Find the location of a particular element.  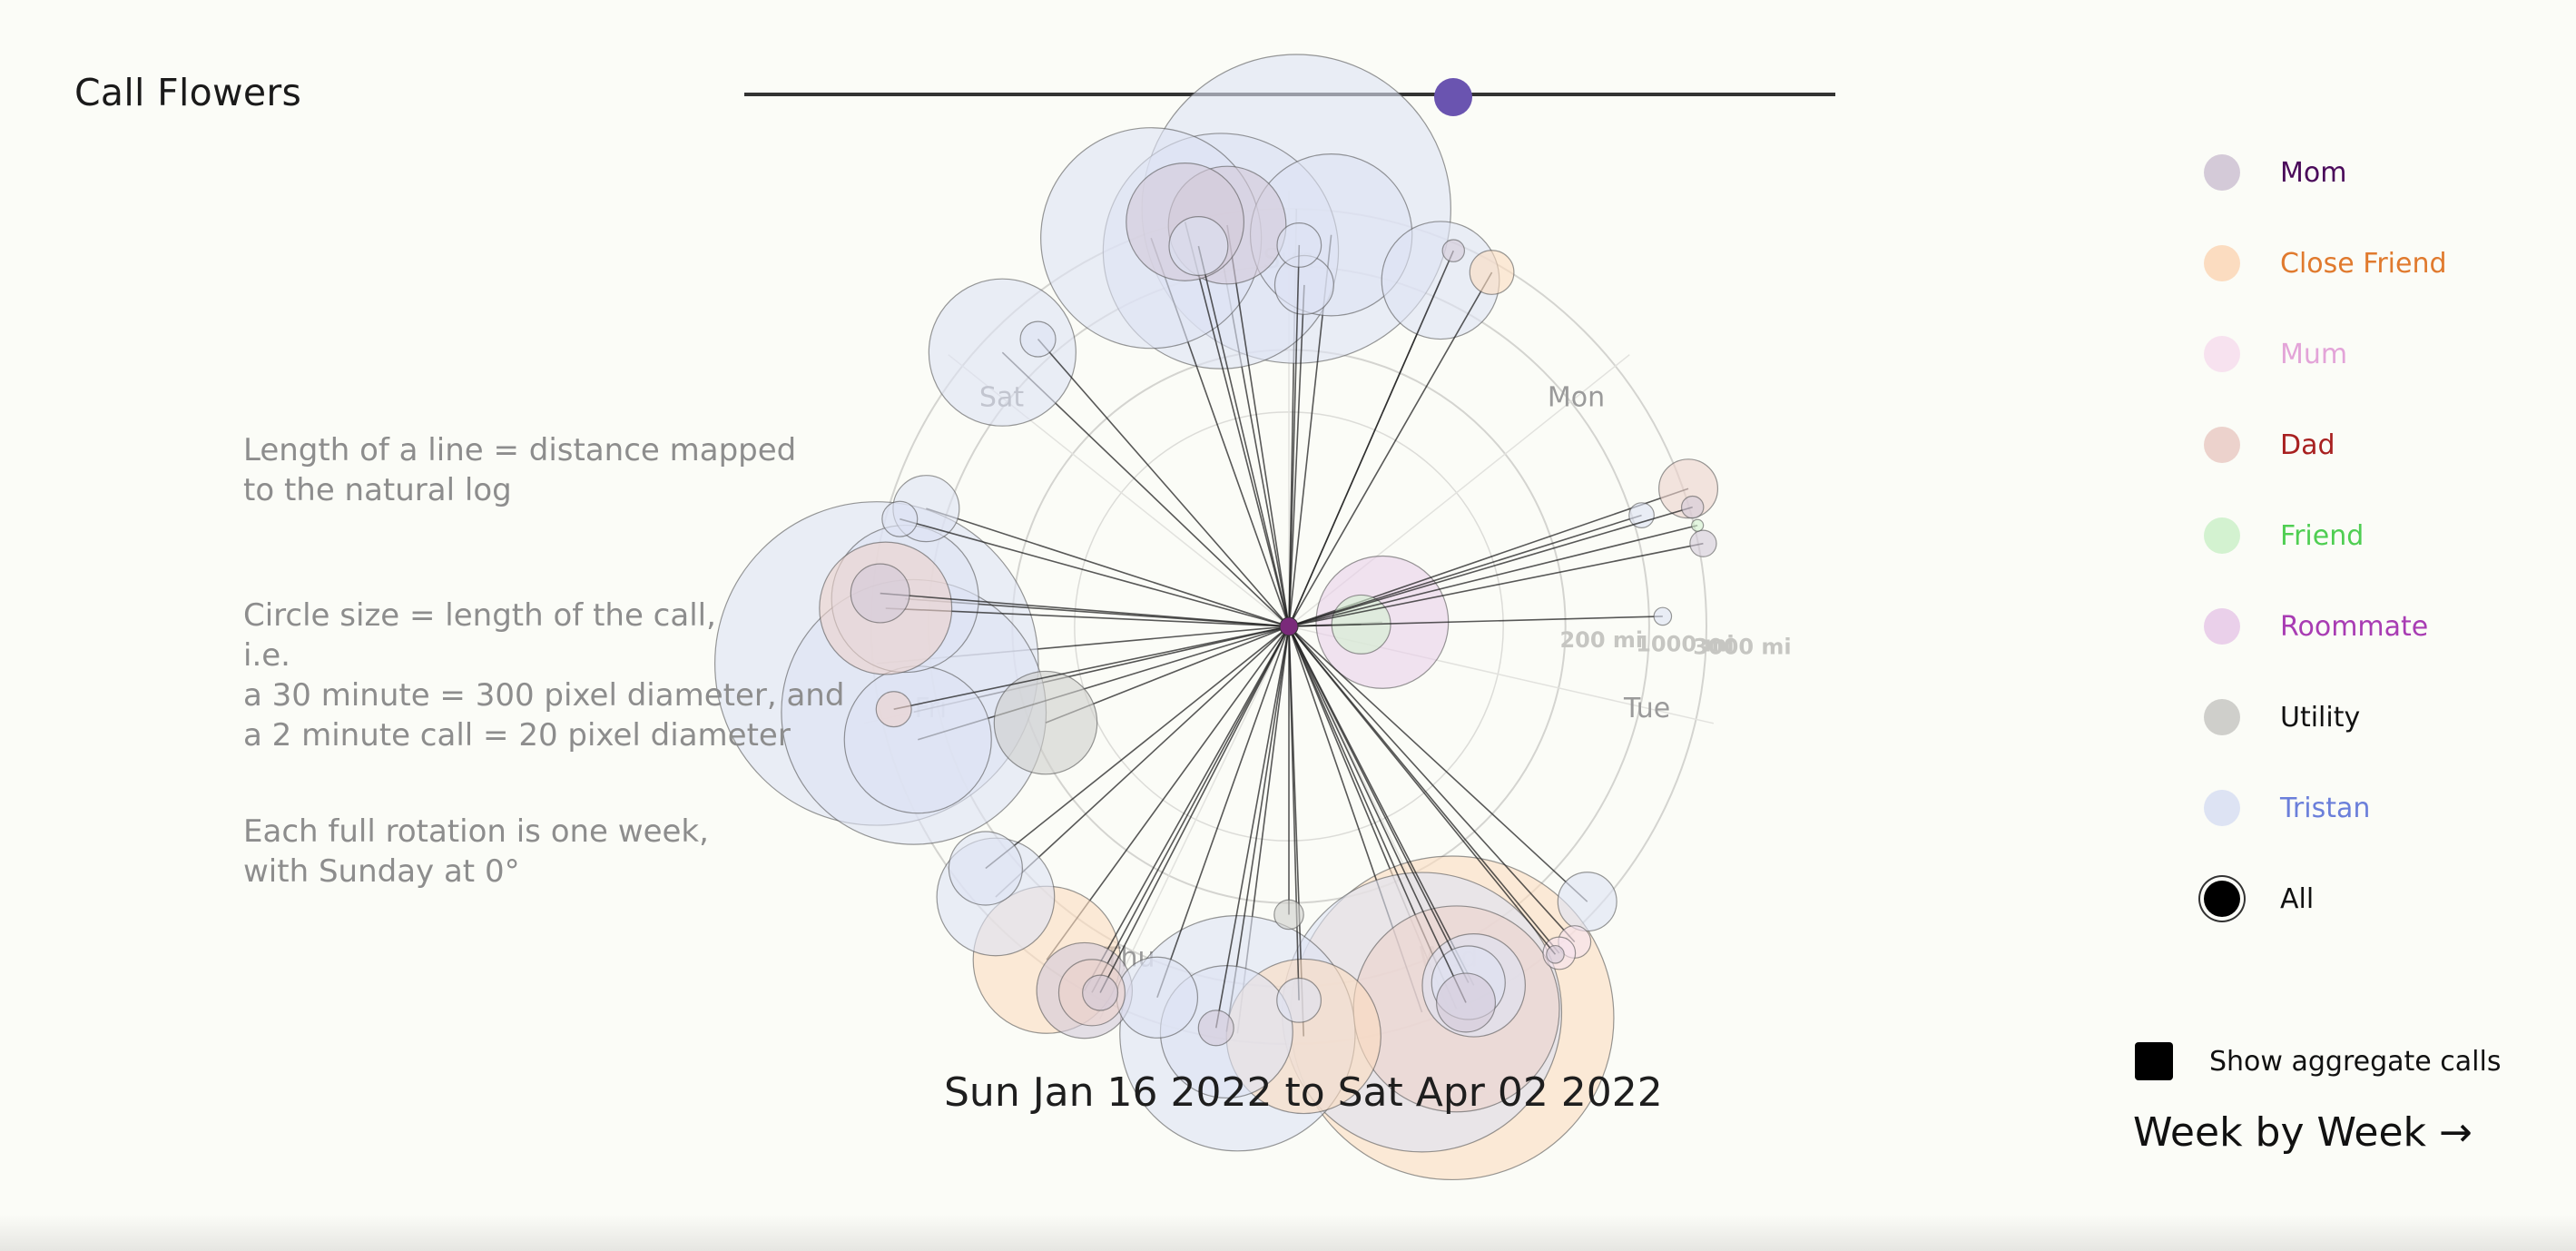

note-circle-size-2: i.e. is located at coordinates (266, 656).